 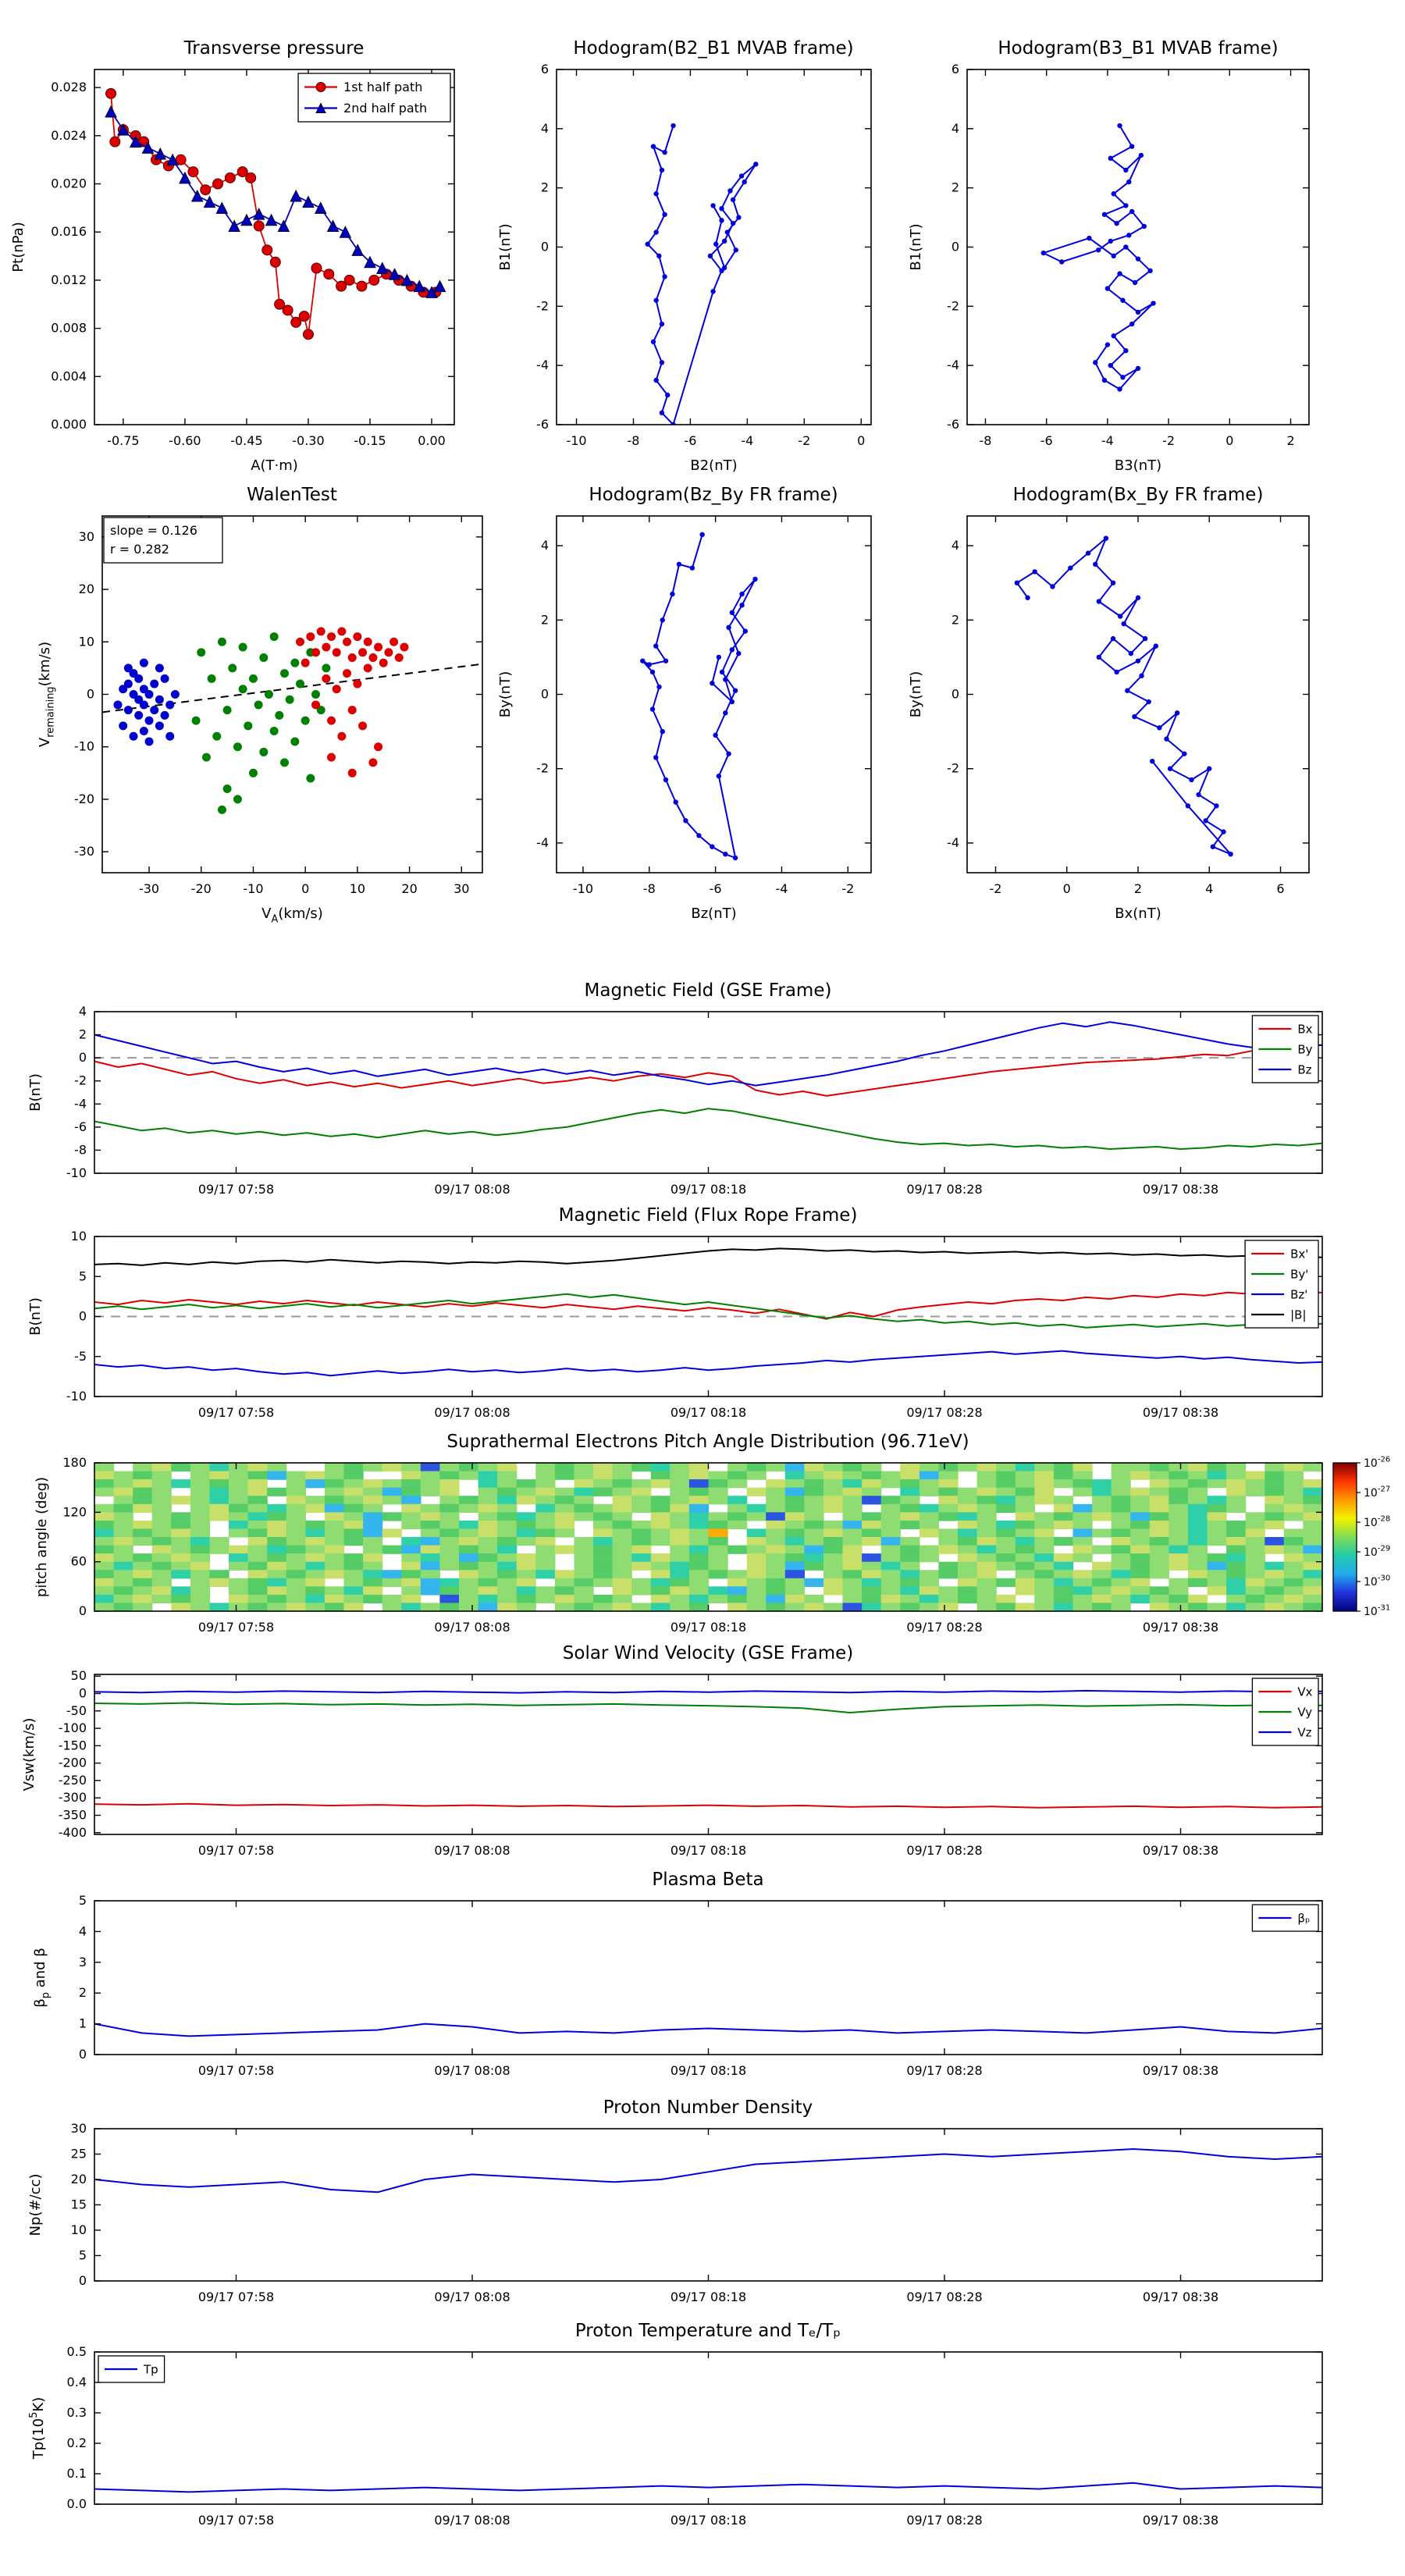 What do you see at coordinates (708, 1305) in the screenshot?
I see `series-bx` at bounding box center [708, 1305].